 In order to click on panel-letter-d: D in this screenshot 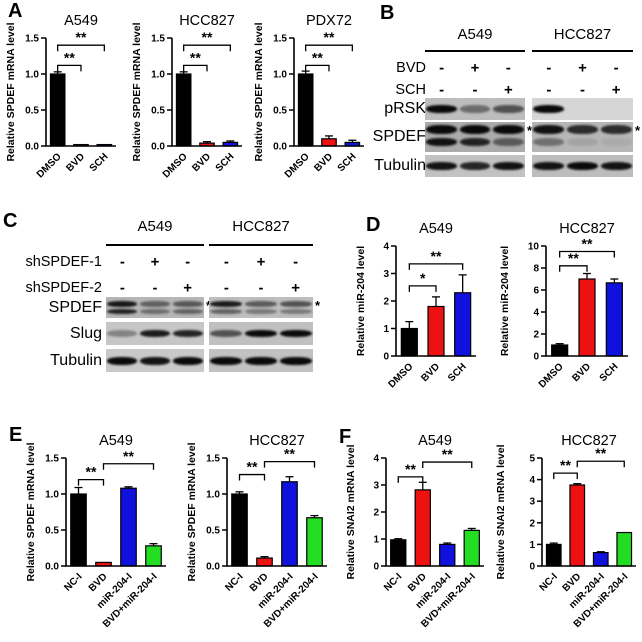, I will do `click(373, 225)`.